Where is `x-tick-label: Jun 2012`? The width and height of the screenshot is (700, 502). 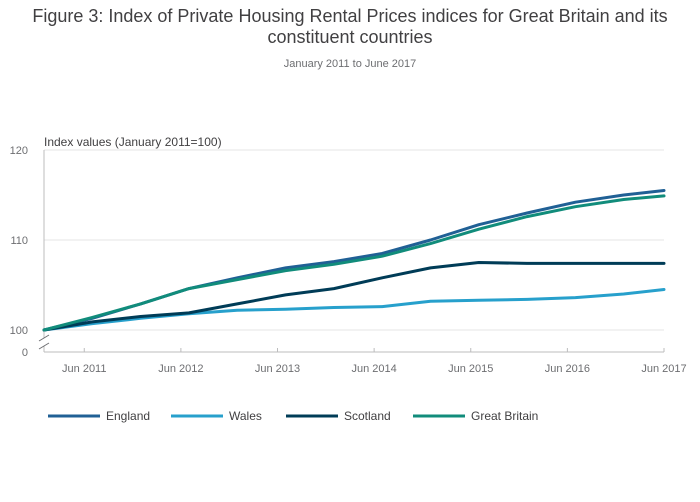 x-tick-label: Jun 2012 is located at coordinates (180, 369).